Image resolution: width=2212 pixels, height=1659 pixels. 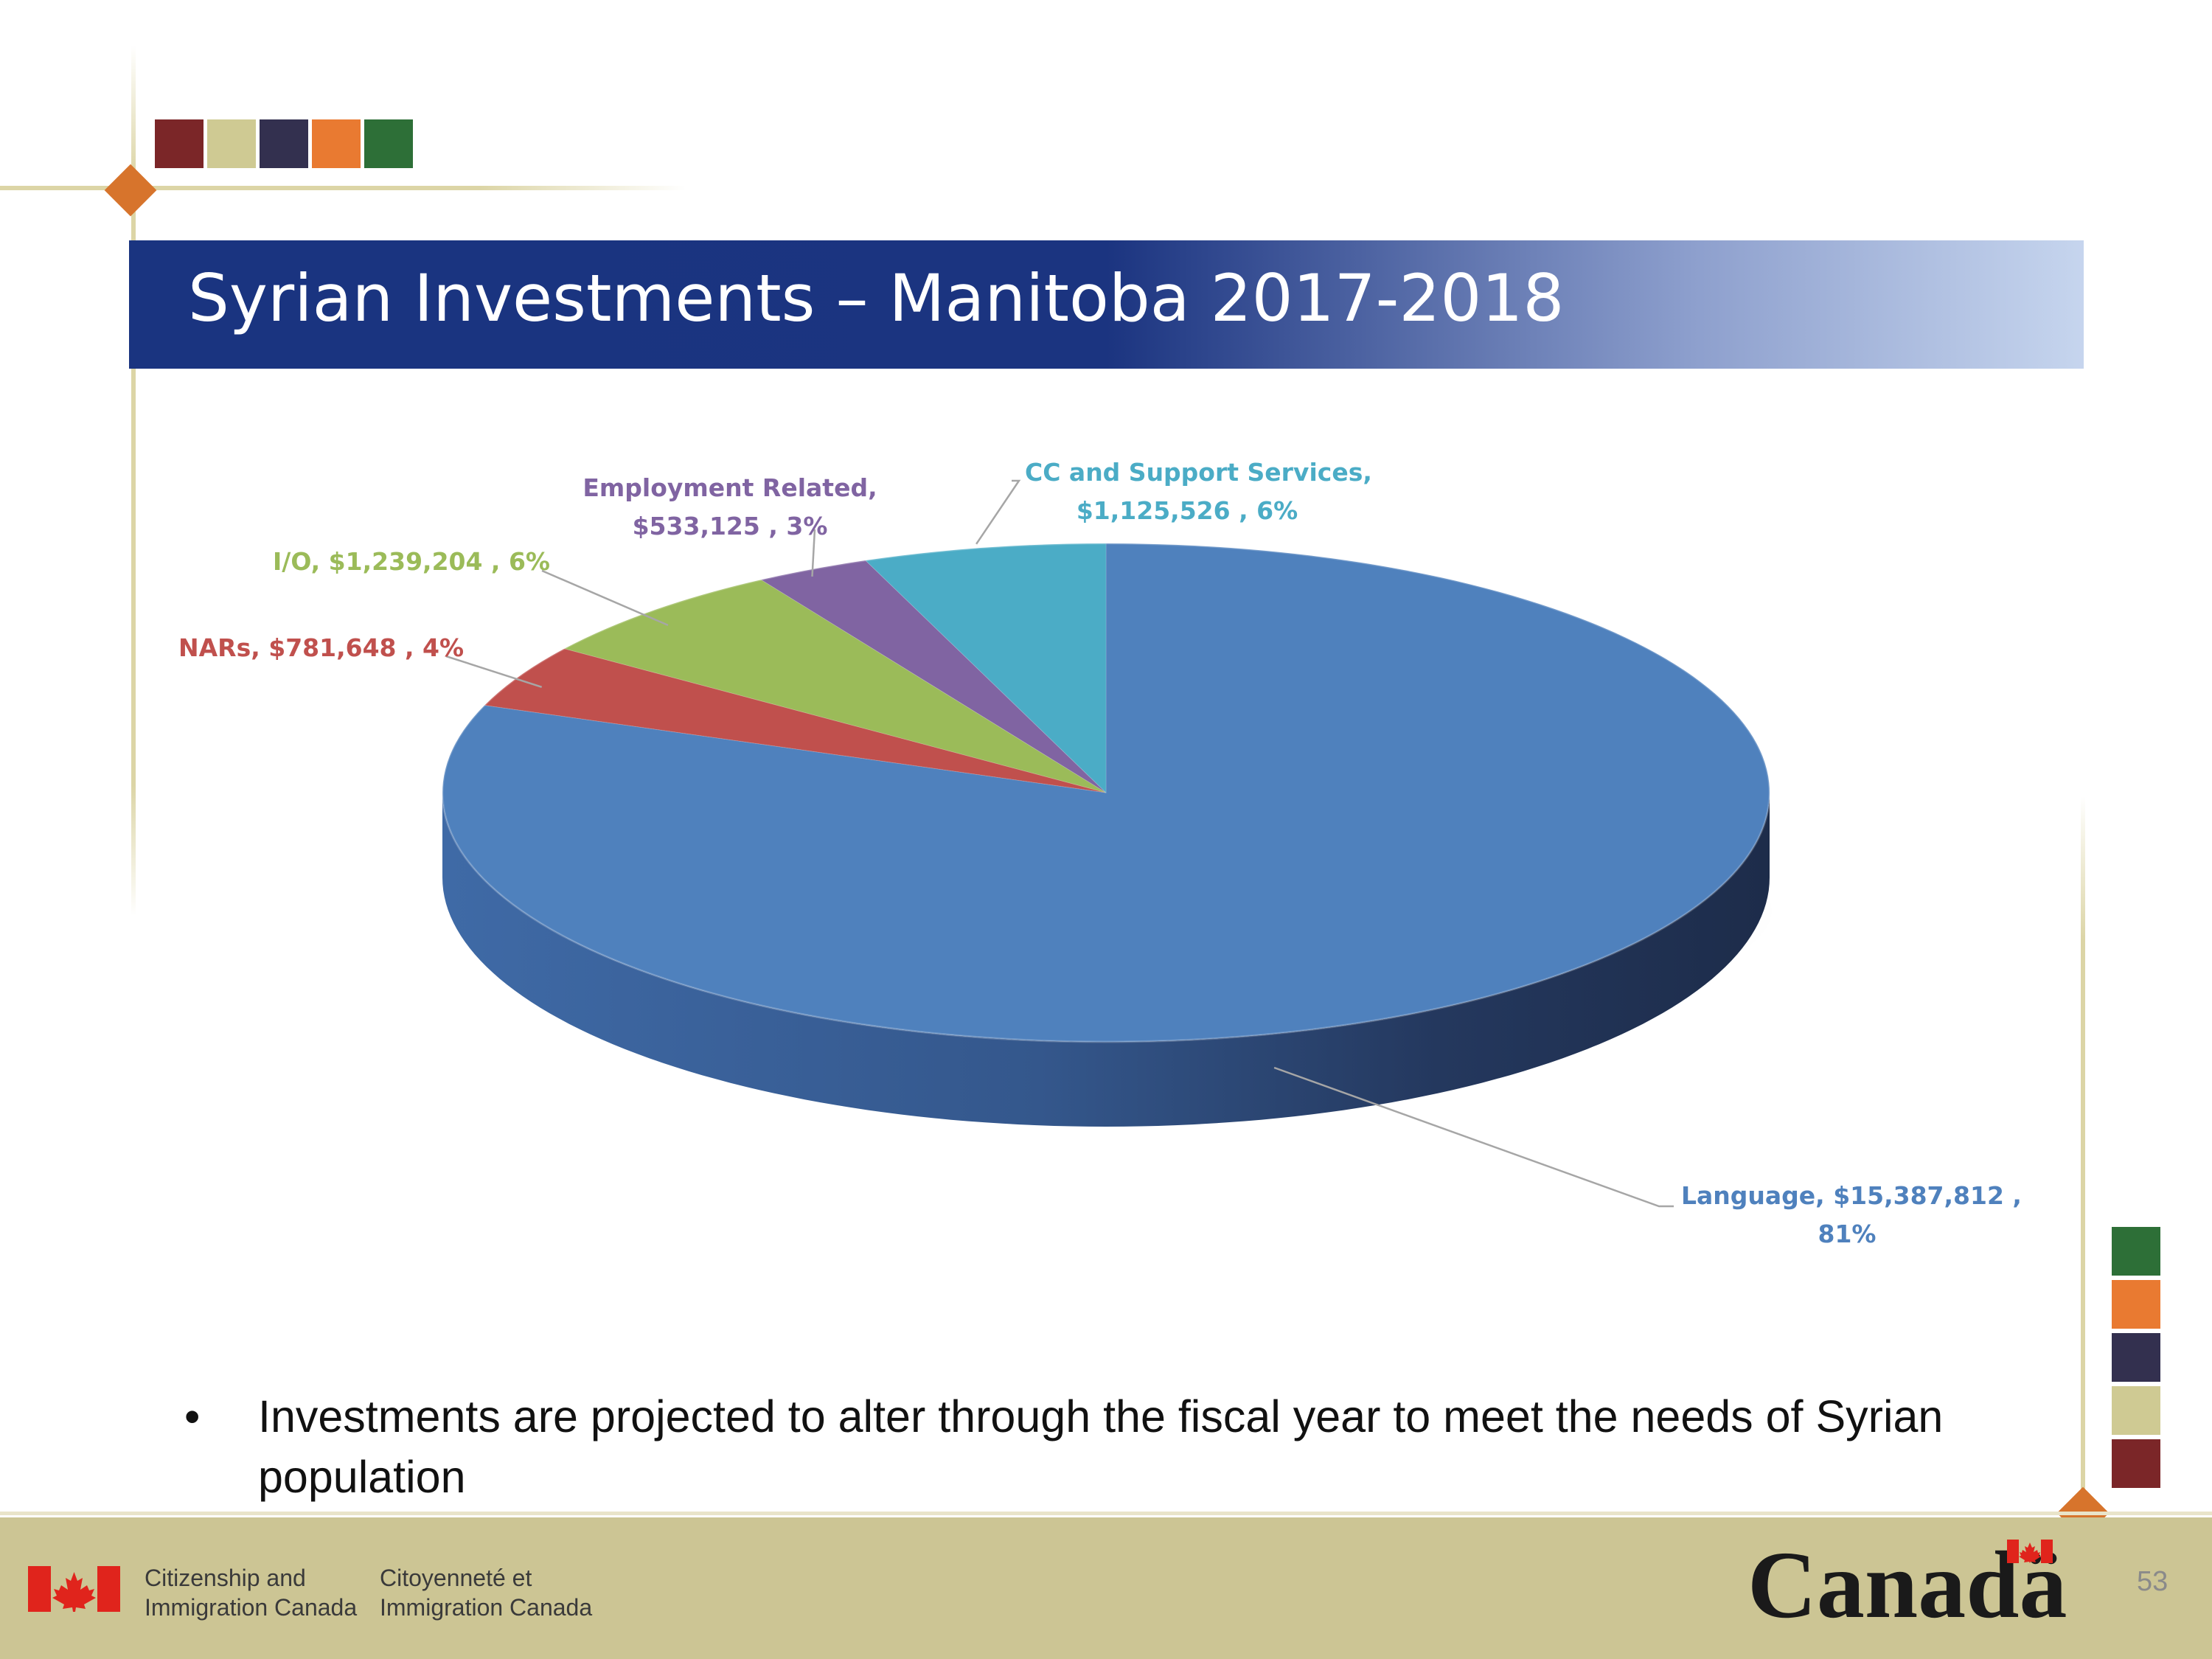 What do you see at coordinates (251, 1607) in the screenshot?
I see `dept-en-line2: Immigration Canada` at bounding box center [251, 1607].